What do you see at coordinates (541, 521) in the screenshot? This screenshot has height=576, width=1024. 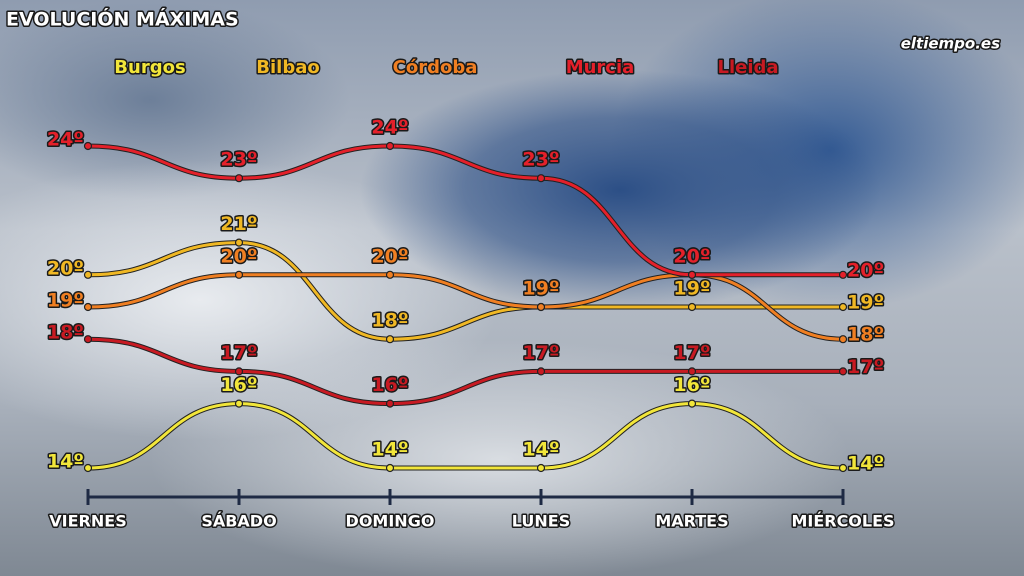 I see `x-tick-label: LUNES` at bounding box center [541, 521].